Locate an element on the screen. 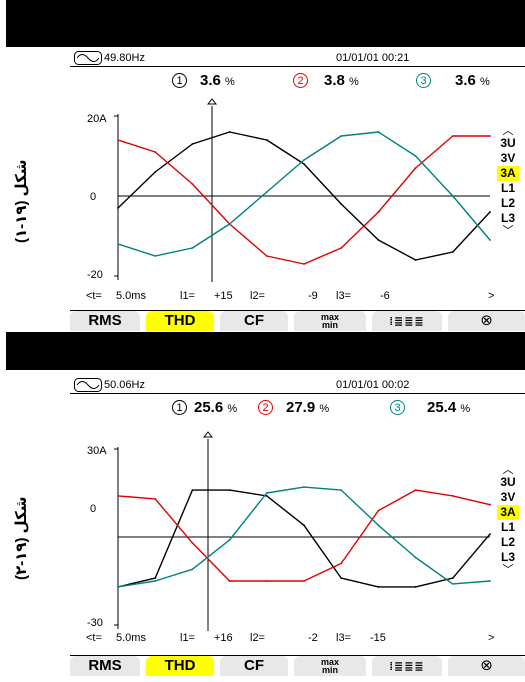  waveform-icon is located at coordinates (88, 385).